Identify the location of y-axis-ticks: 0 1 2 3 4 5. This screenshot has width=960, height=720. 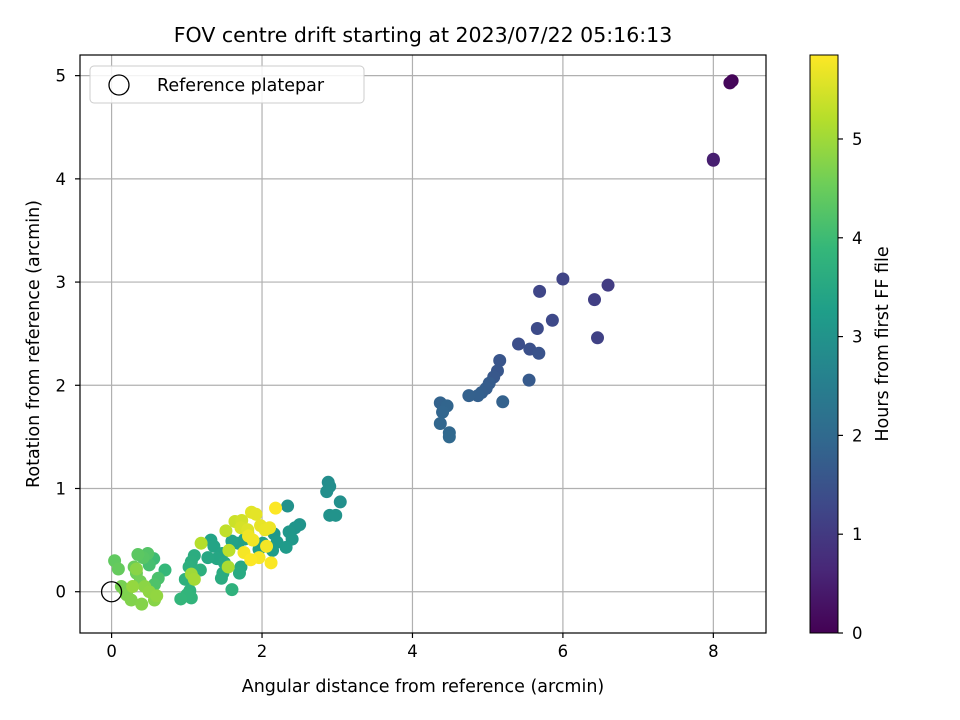
(68, 334).